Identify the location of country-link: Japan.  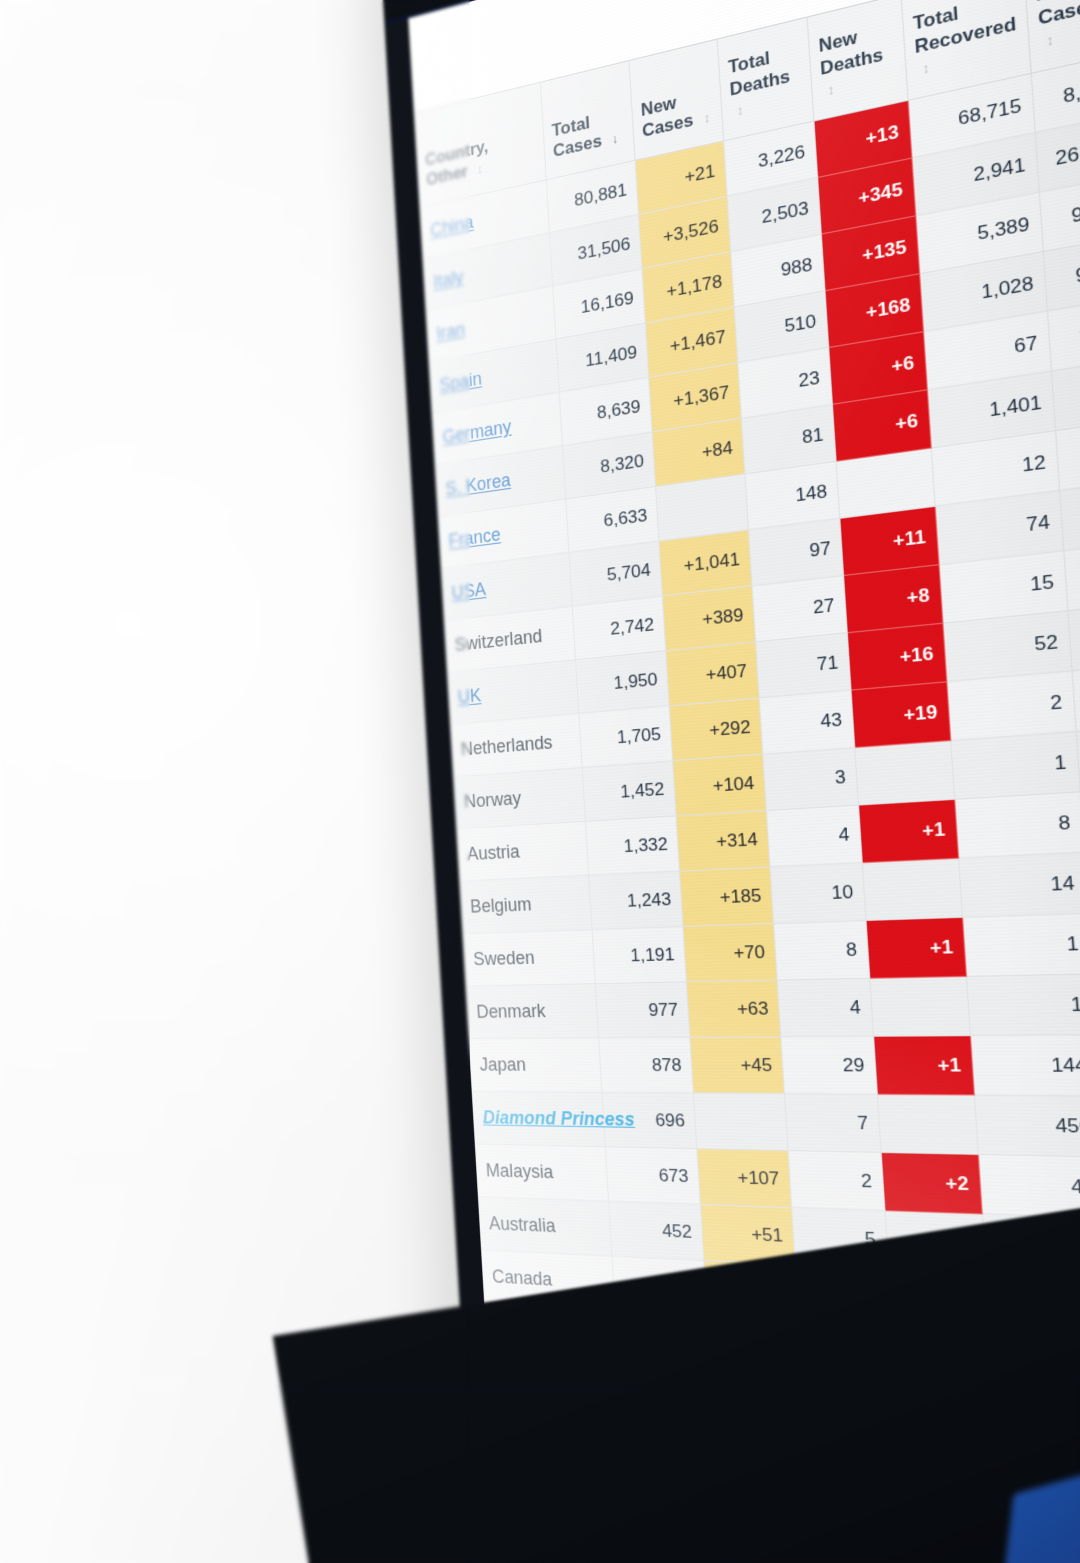
(503, 1064).